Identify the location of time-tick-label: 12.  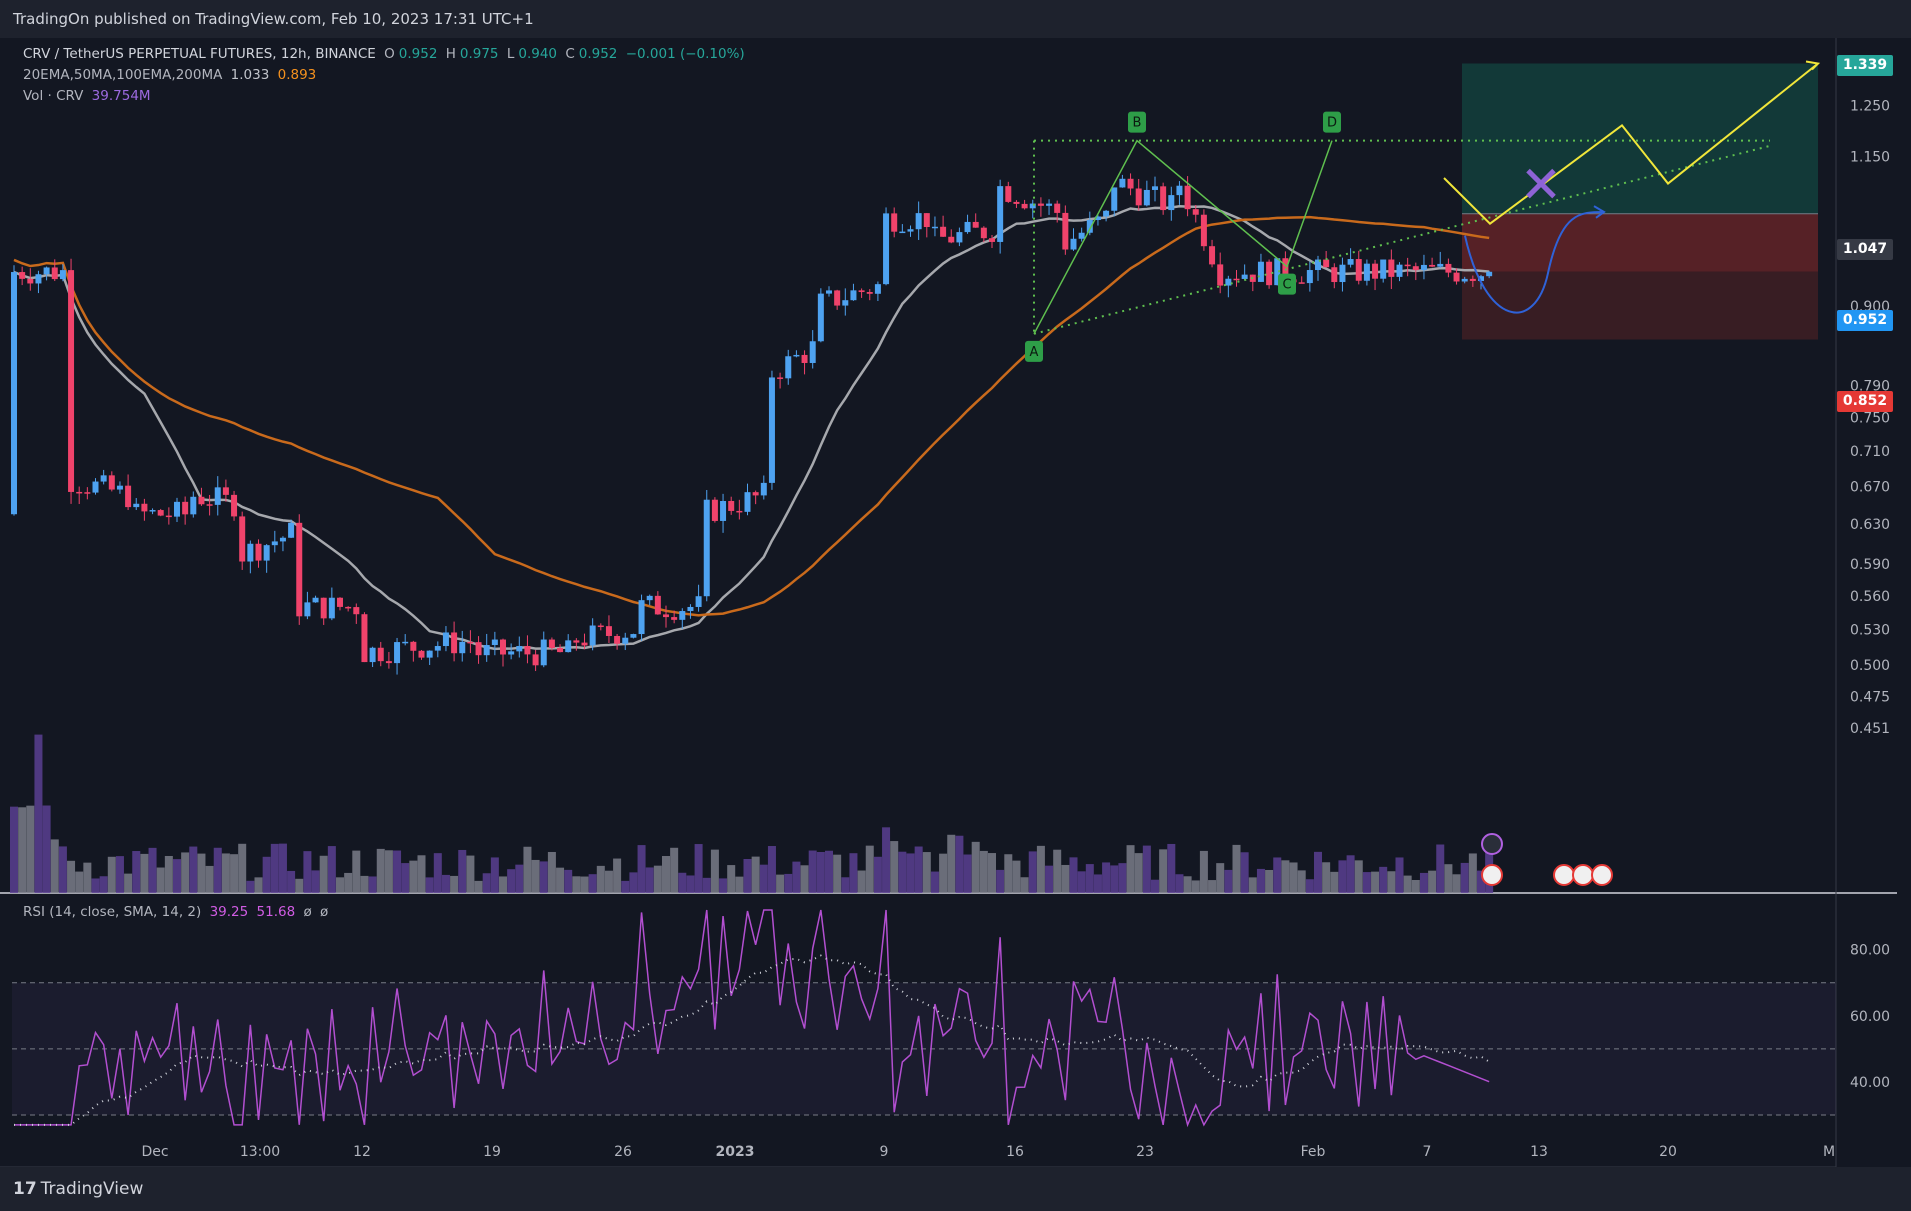
(362, 1152).